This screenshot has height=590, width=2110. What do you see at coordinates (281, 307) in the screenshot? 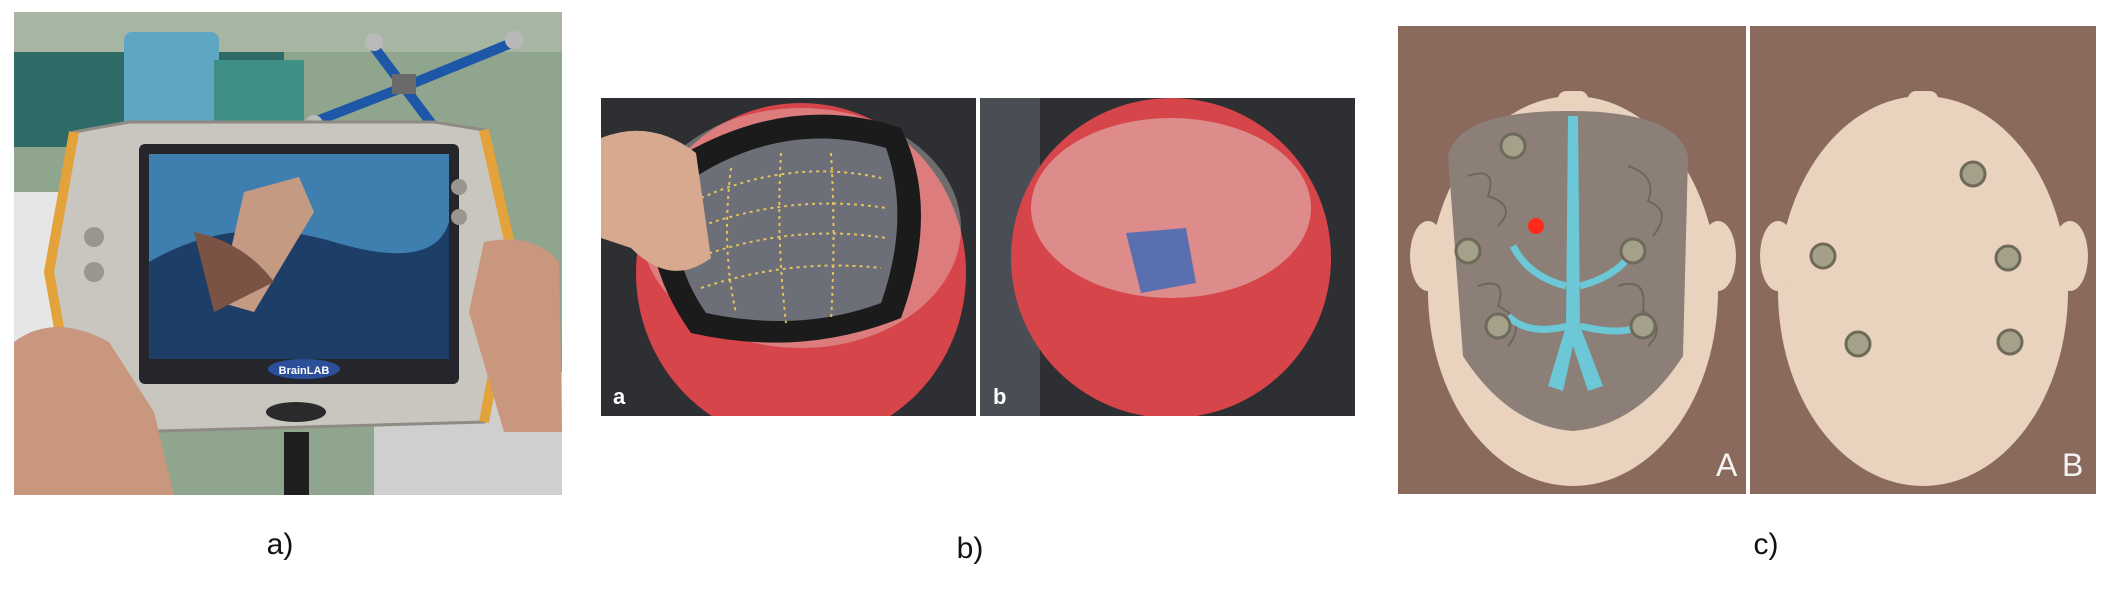
I see `navigation-tablet: BrainLAB` at bounding box center [281, 307].